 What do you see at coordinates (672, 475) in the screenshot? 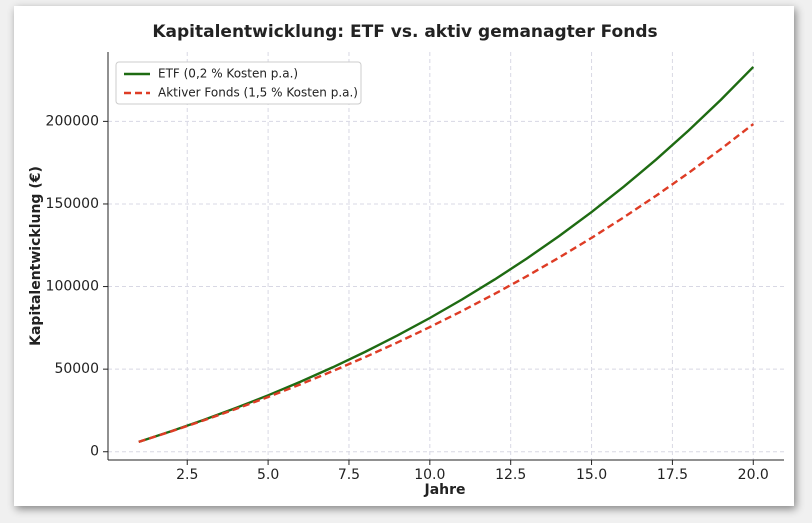
I see `x-tick-label: 17.5` at bounding box center [672, 475].